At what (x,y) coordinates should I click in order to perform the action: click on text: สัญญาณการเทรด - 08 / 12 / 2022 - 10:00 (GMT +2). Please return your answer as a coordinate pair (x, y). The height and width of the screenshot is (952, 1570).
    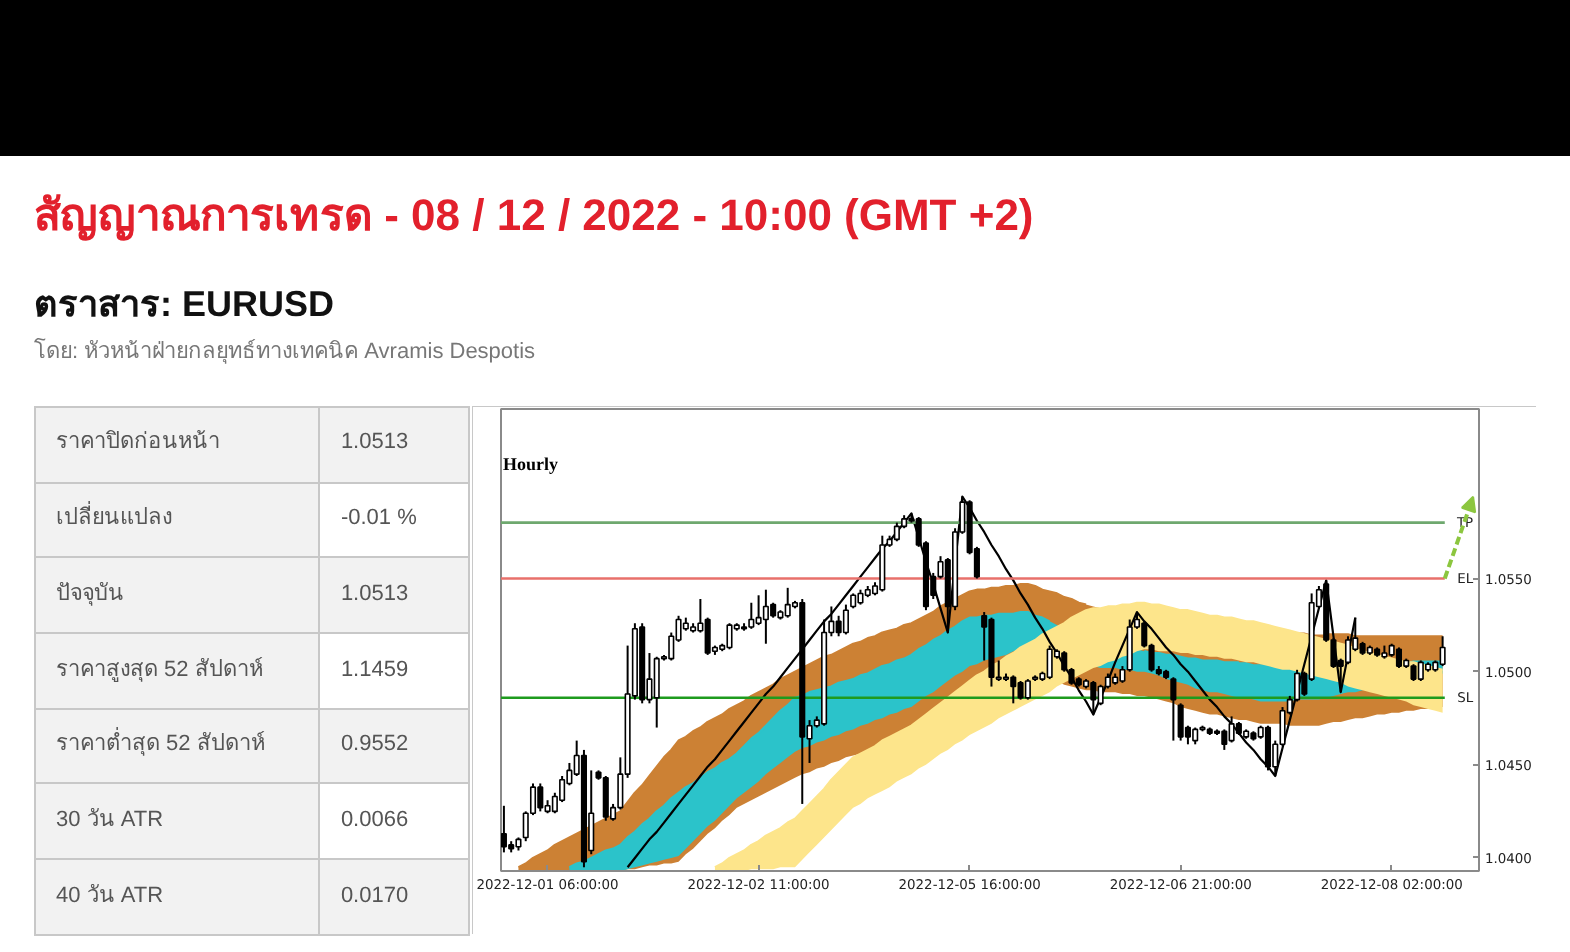
    Looking at the image, I should click on (534, 216).